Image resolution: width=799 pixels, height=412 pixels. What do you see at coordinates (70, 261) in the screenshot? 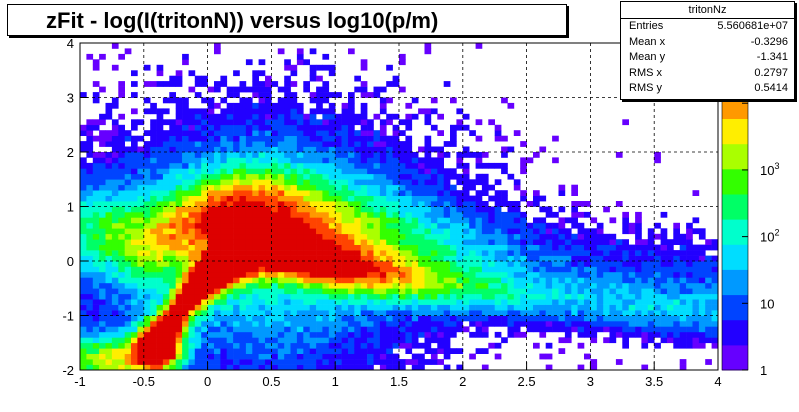
I see `y-tick-label: 0` at bounding box center [70, 261].